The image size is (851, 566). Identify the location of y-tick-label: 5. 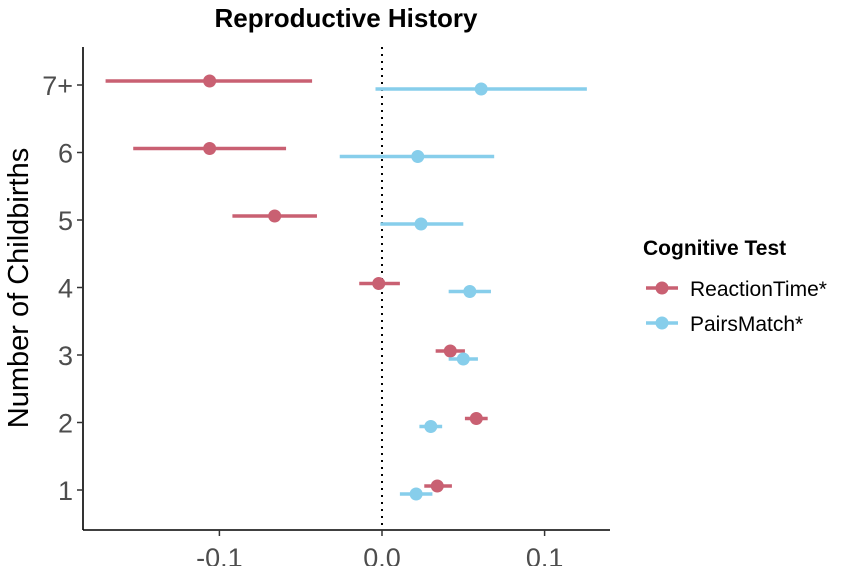
(65, 221).